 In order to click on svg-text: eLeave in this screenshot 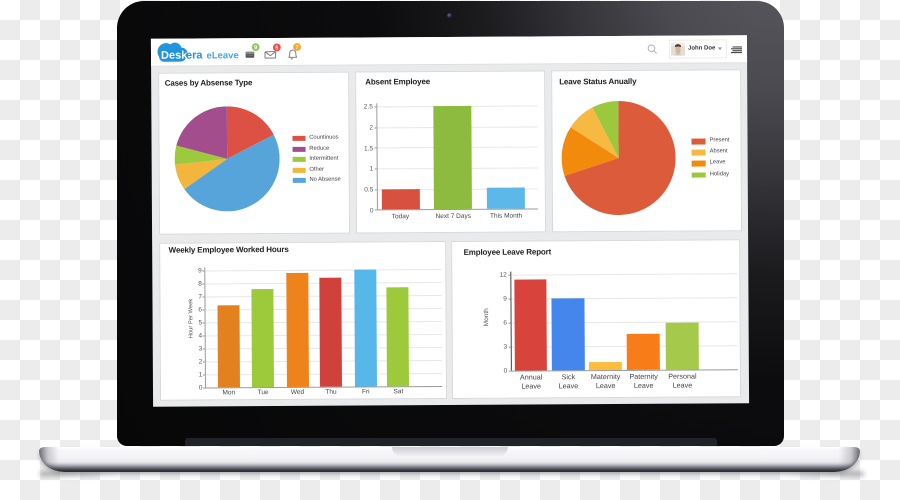, I will do `click(222, 55)`.